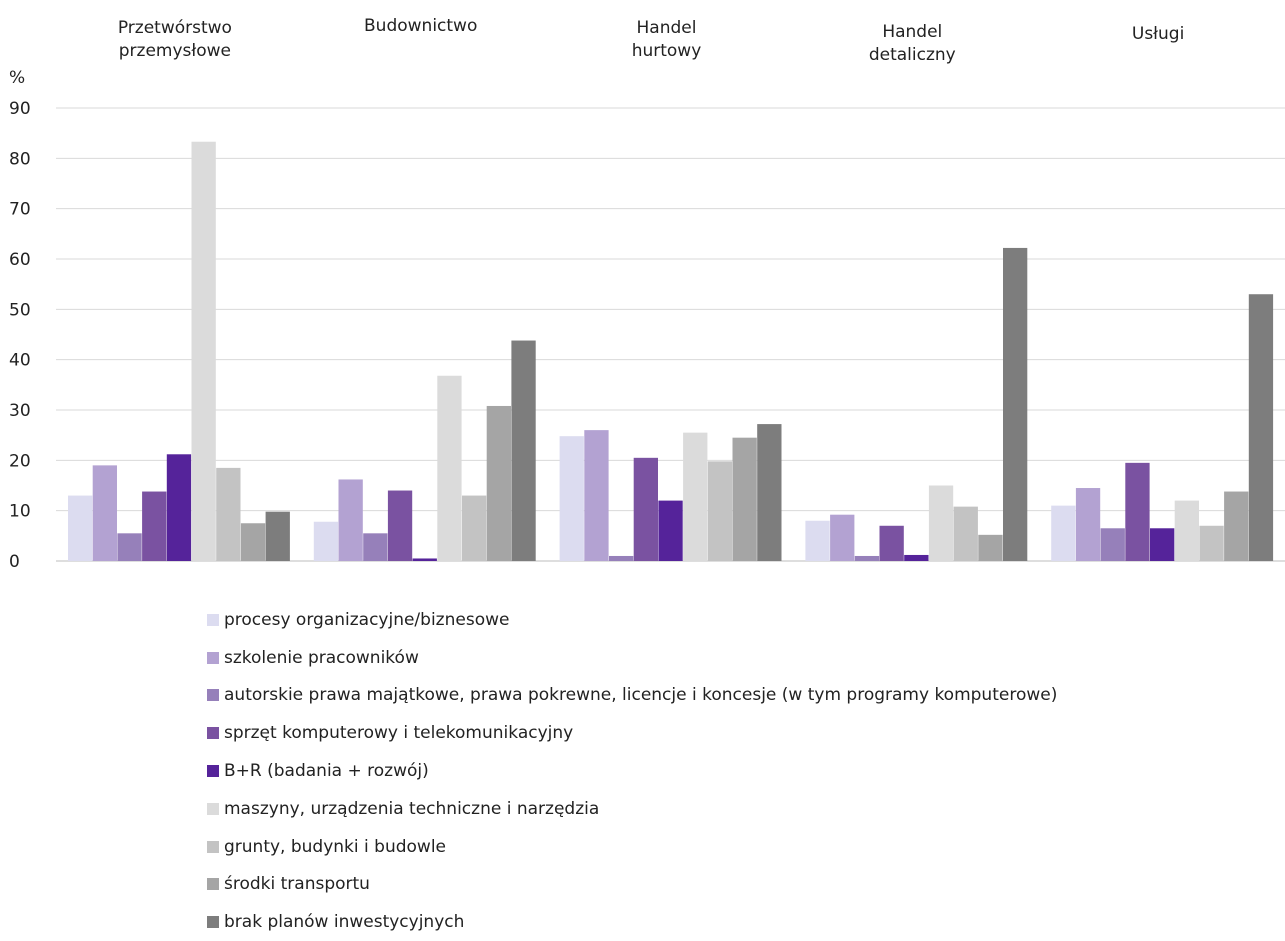 The image size is (1285, 941). I want to click on category-label: Usługi, so click(1158, 34).